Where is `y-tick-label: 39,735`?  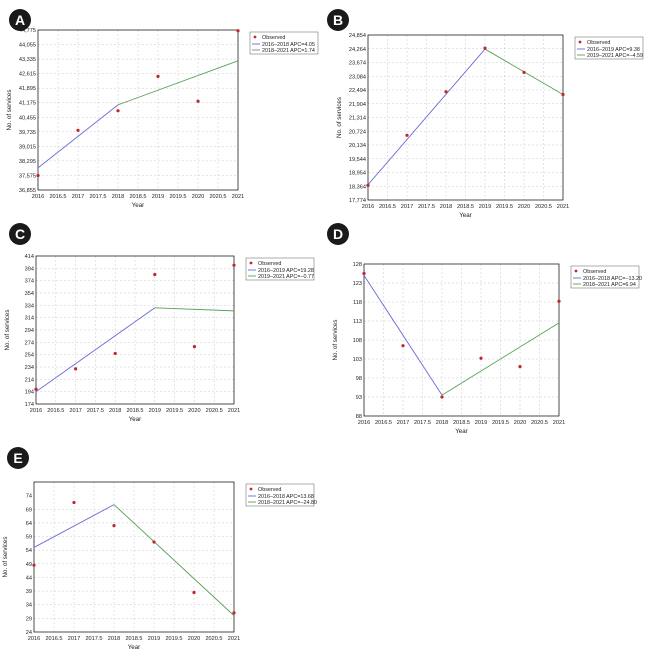
y-tick-label: 39,735 is located at coordinates (27, 133).